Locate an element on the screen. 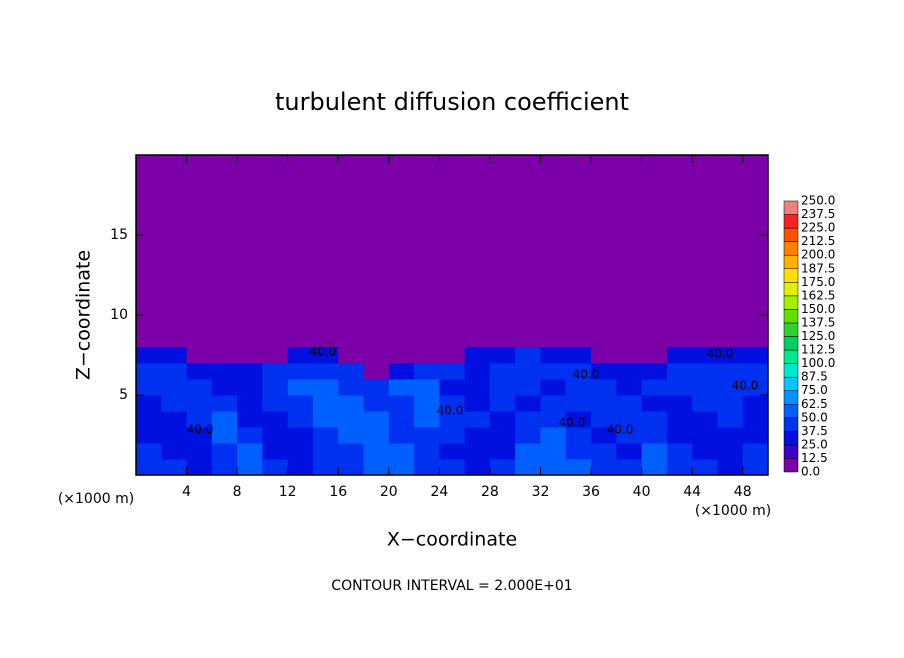 The width and height of the screenshot is (904, 658). colorbar-label: 12.5 is located at coordinates (814, 458).